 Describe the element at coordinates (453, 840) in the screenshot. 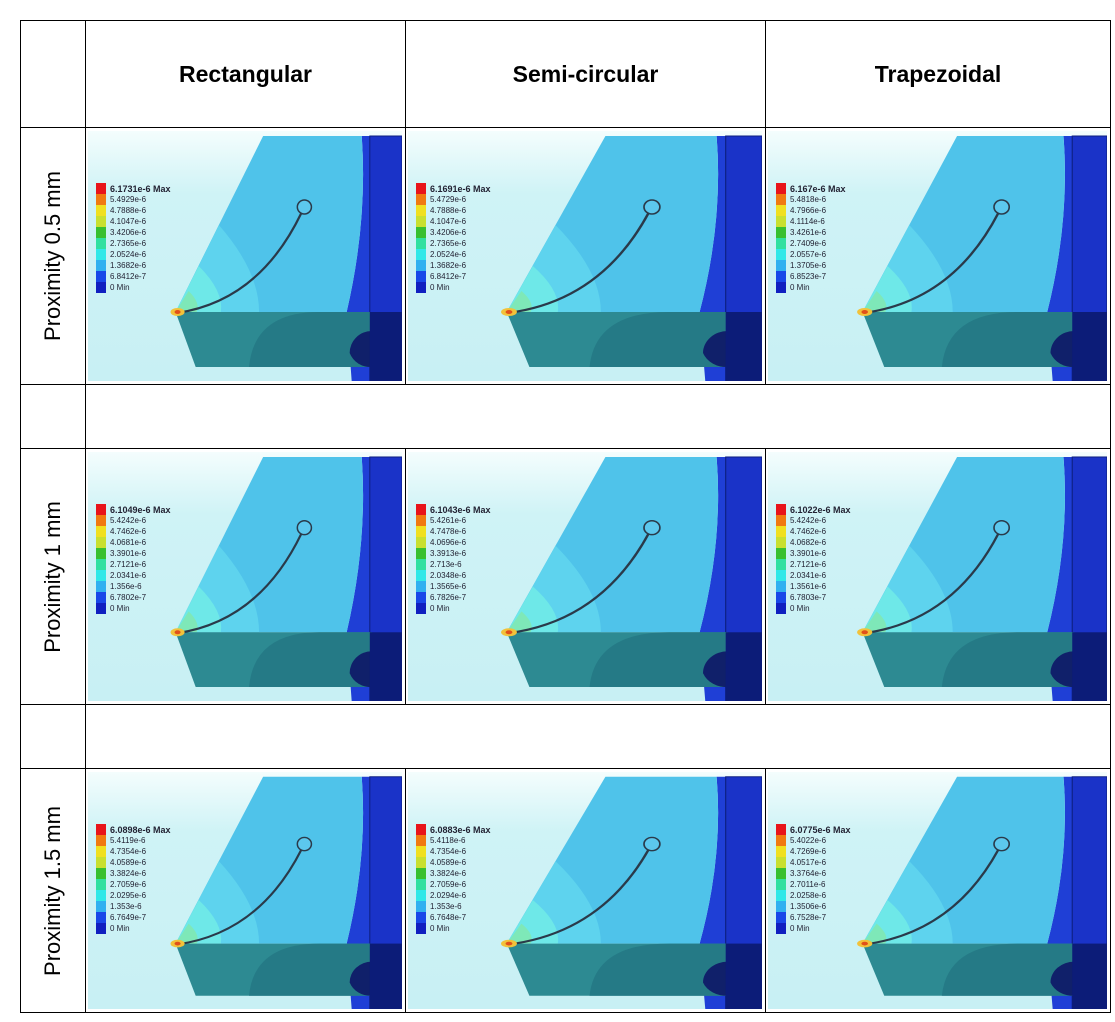

I see `legend-row: 5.4118e-6` at that location.